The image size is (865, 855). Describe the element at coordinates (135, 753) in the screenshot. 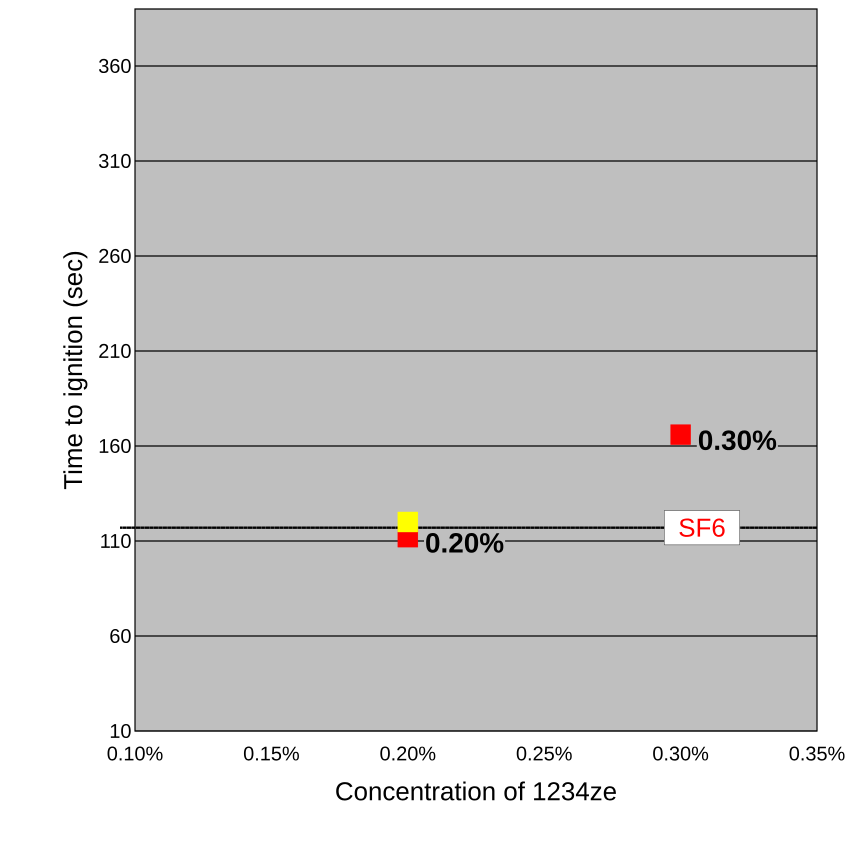

I see `x-tick-label: 0.10%` at that location.